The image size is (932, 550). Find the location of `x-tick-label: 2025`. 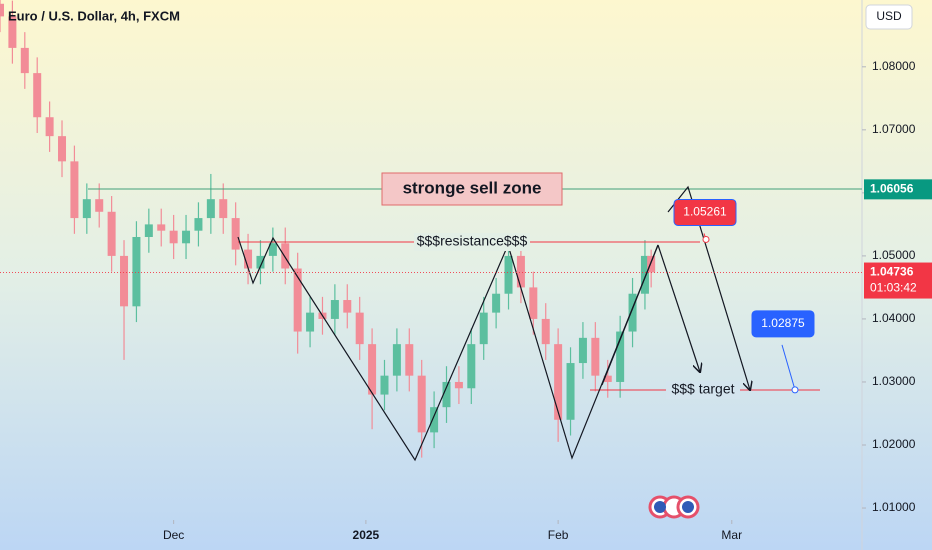

x-tick-label: 2025 is located at coordinates (366, 535).